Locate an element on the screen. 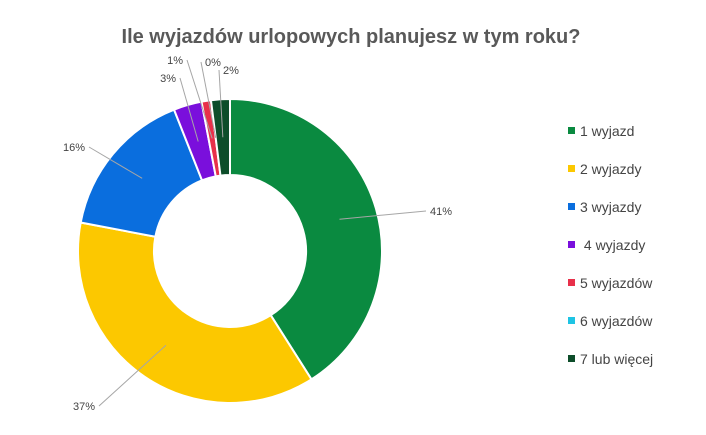  legend-label-2-wyjazdy: 2 wyjazdy is located at coordinates (610, 169).